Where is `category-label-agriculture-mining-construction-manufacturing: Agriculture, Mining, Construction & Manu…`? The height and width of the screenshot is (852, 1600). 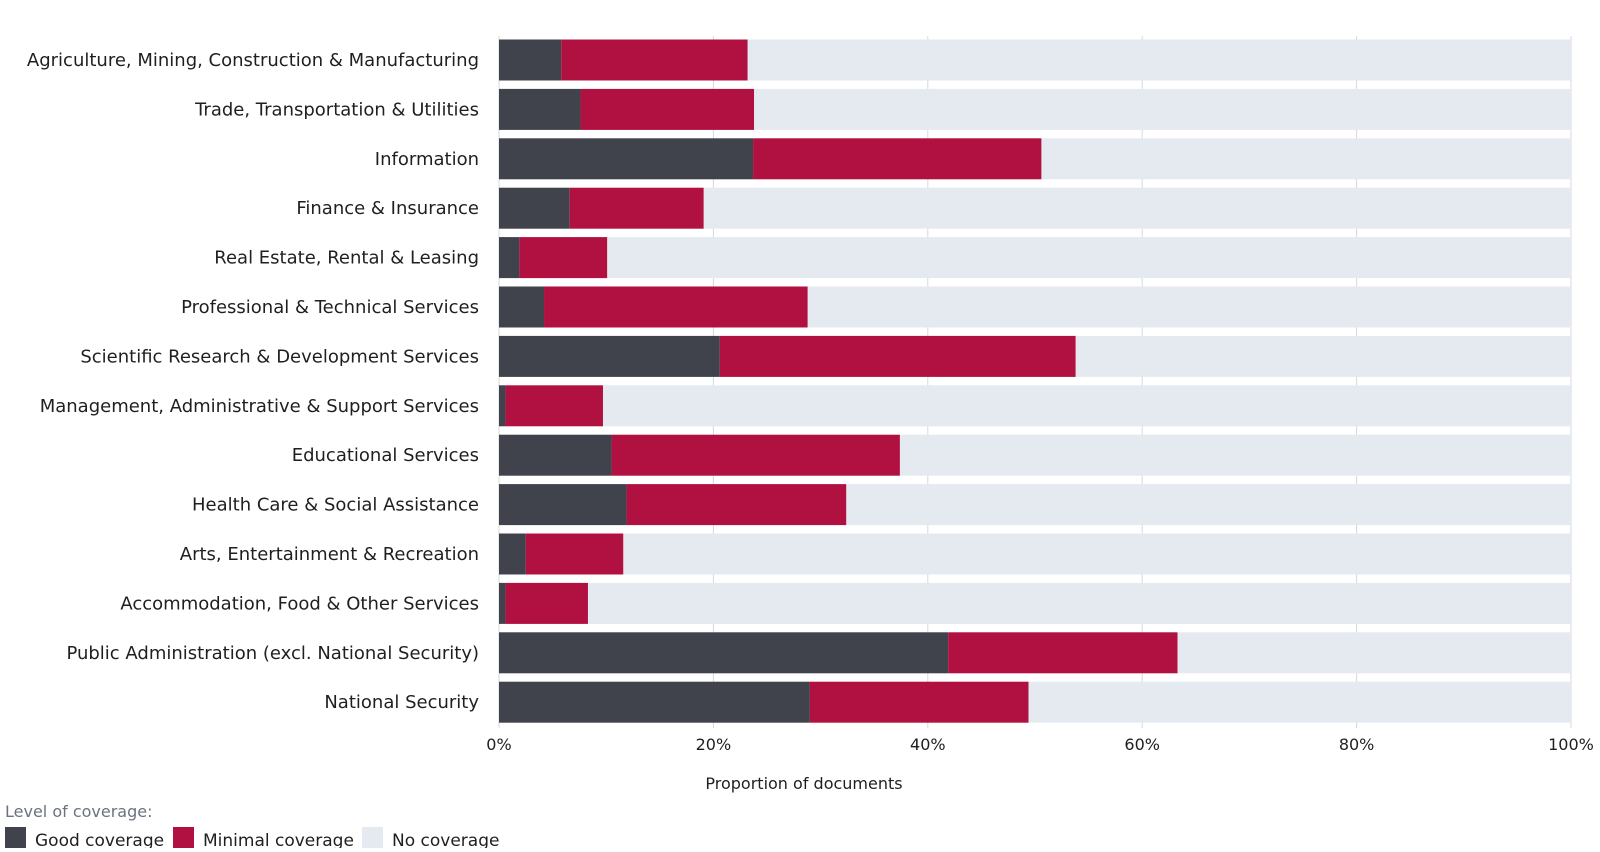 category-label-agriculture-mining-construction-manufacturing: Agriculture, Mining, Construction & Manu… is located at coordinates (253, 60).